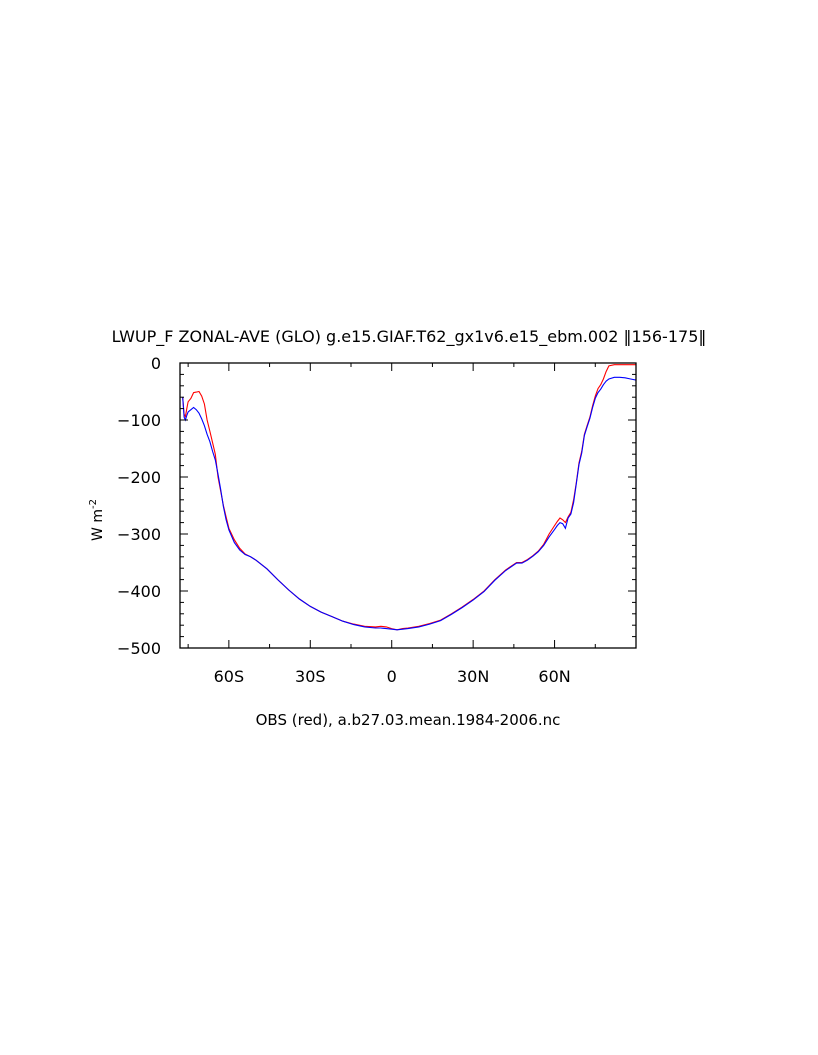  Describe the element at coordinates (392, 676) in the screenshot. I see `x-tick-label: 0` at that location.